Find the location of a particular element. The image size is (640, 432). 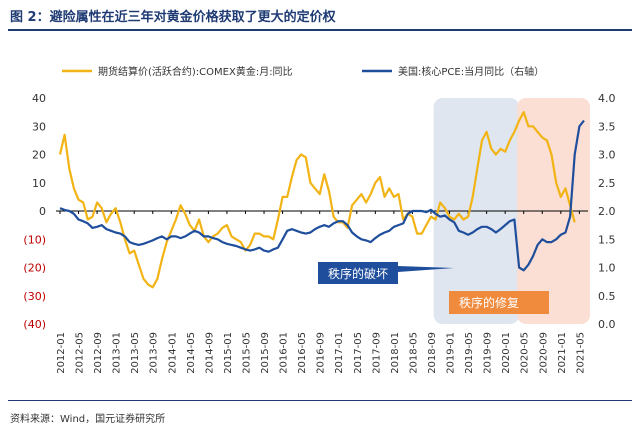

y-right-tick-label: 3.0 is located at coordinates (607, 155).